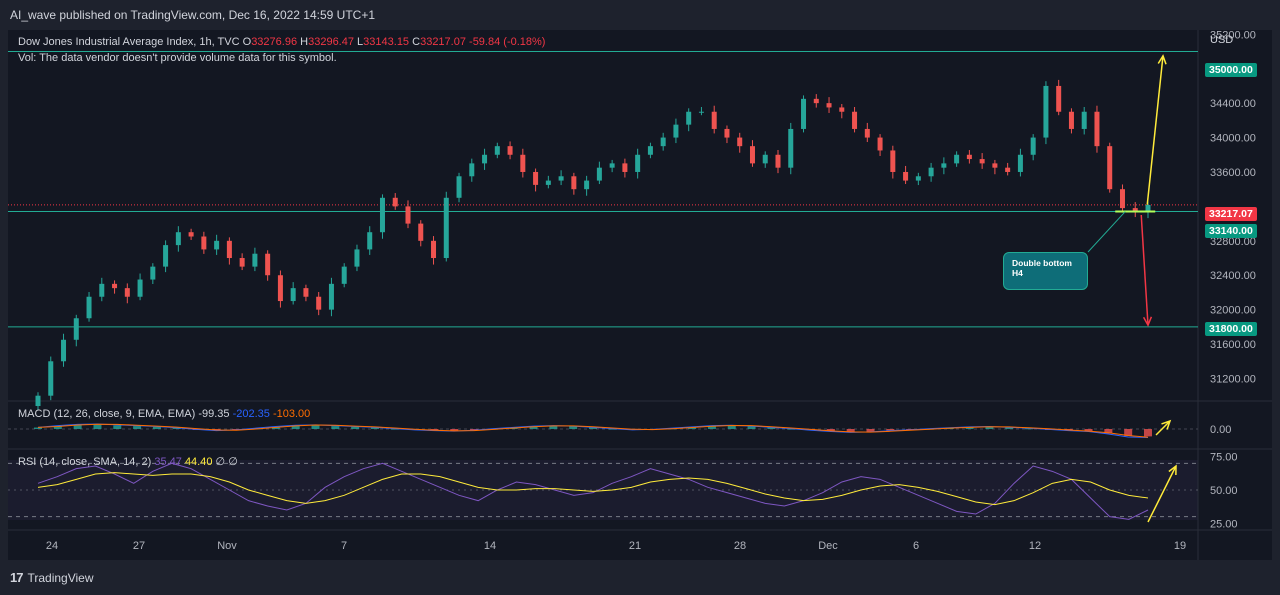  Describe the element at coordinates (490, 546) in the screenshot. I see `time-tick-label: 14` at that location.